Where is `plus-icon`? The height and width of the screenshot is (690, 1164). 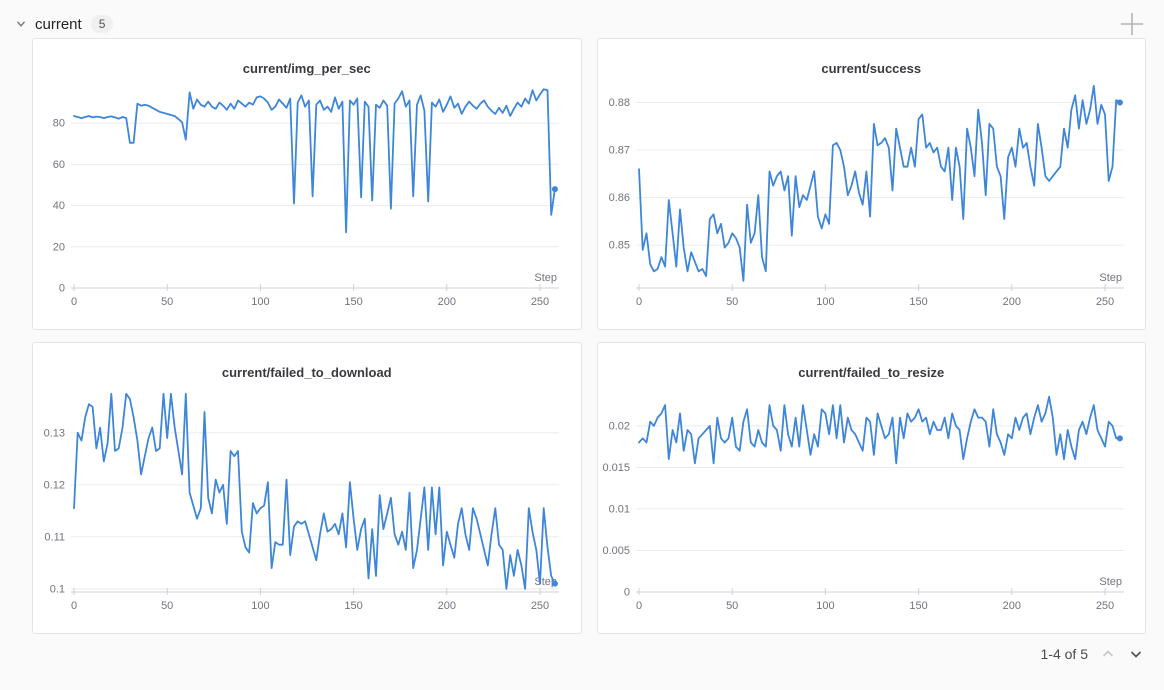 plus-icon is located at coordinates (1132, 24).